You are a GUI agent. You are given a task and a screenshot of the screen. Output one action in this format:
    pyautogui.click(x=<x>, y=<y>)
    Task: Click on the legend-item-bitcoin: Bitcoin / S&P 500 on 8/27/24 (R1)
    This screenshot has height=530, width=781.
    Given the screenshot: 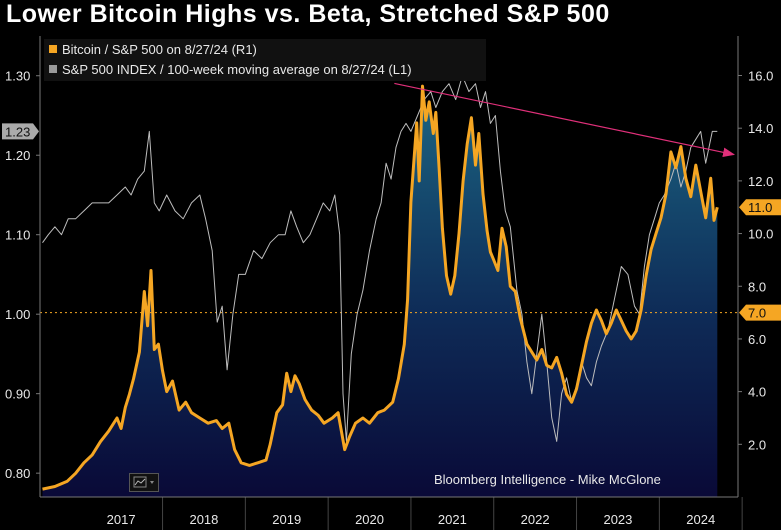 What is the action you would take?
    pyautogui.click(x=265, y=49)
    